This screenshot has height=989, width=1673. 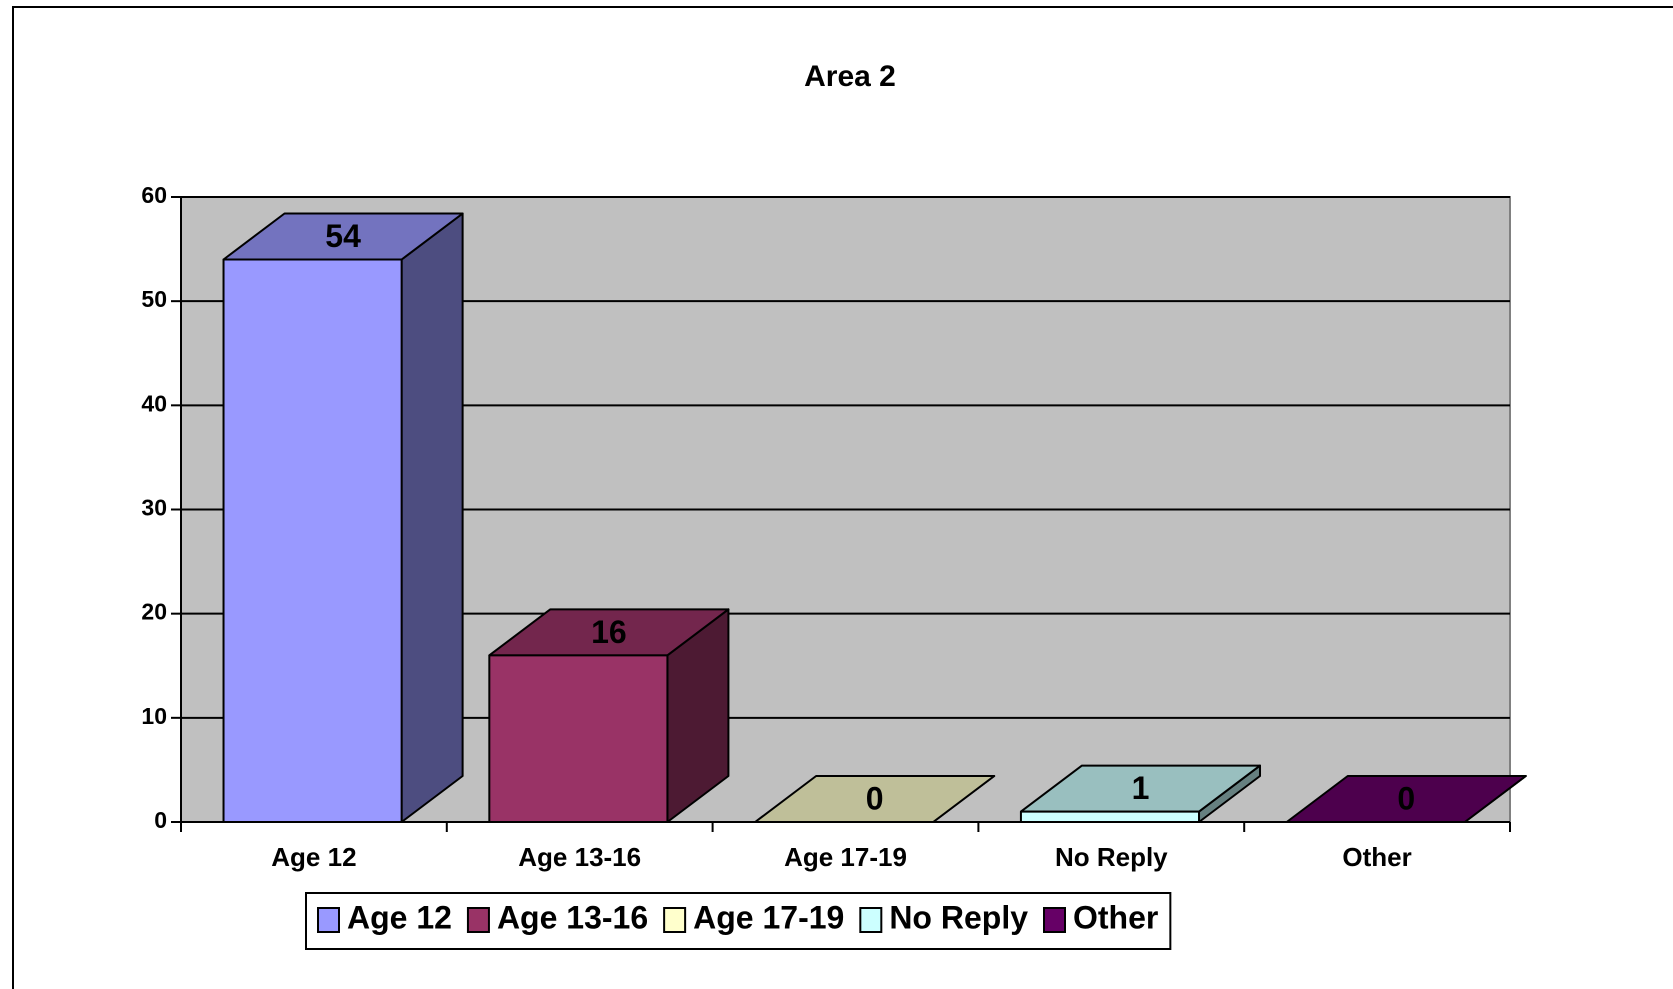 I want to click on x-tick-label: Age 13-16, so click(x=579, y=857).